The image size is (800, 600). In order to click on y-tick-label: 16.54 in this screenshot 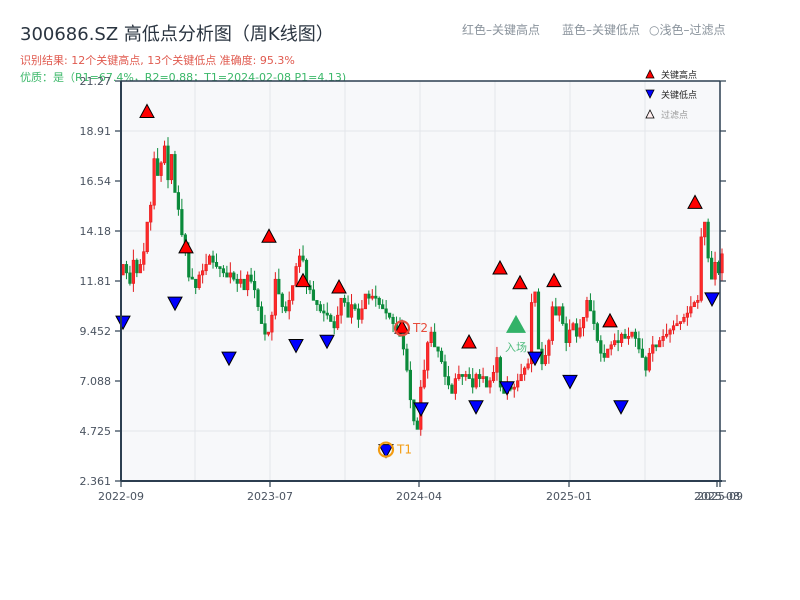, I will do `click(96, 181)`.